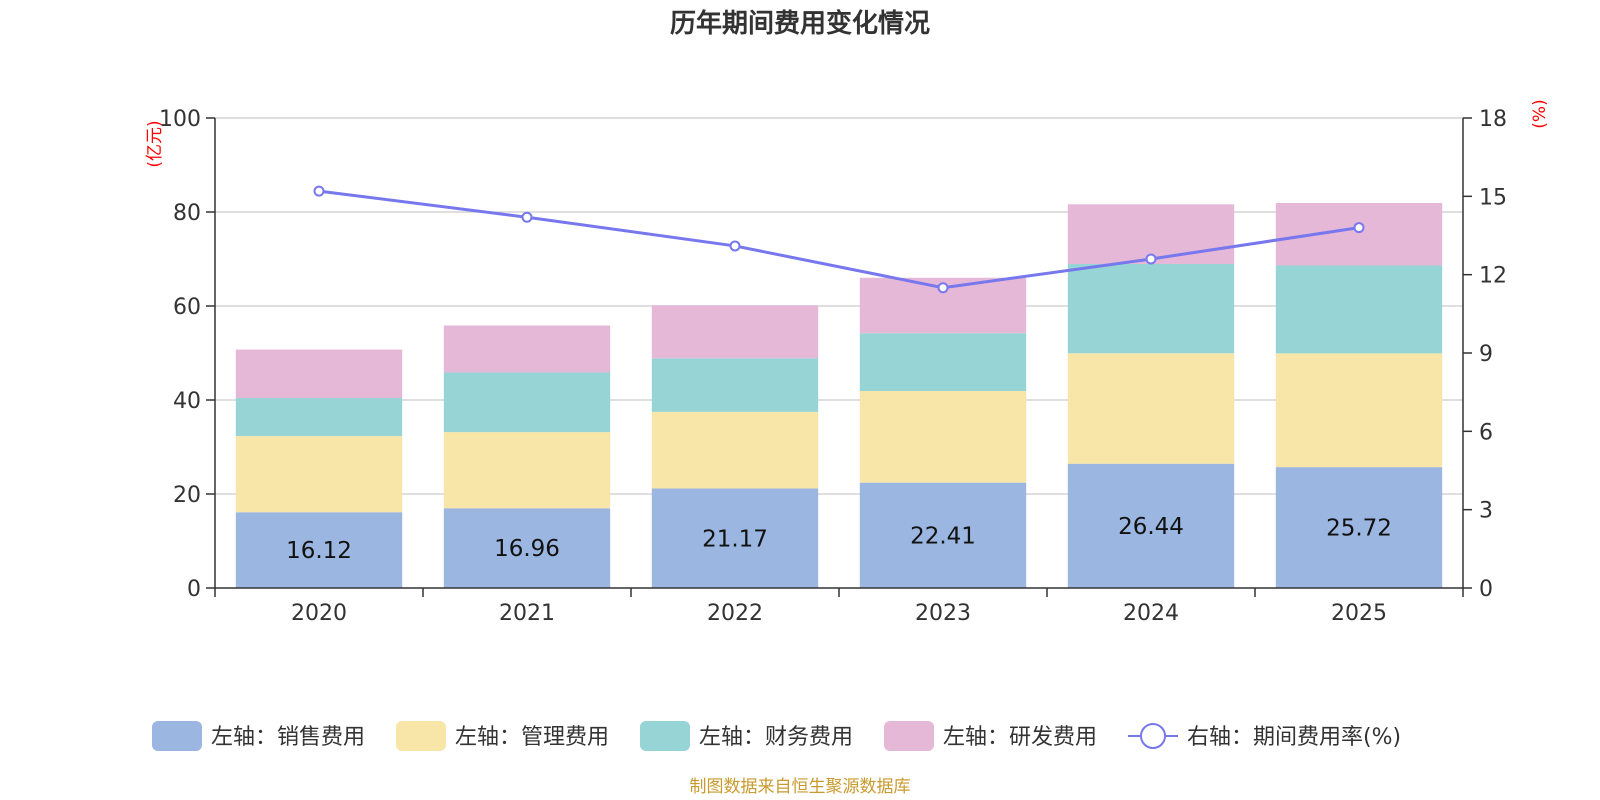 The image size is (1600, 800). I want to click on rate-point-2025, so click(1359, 228).